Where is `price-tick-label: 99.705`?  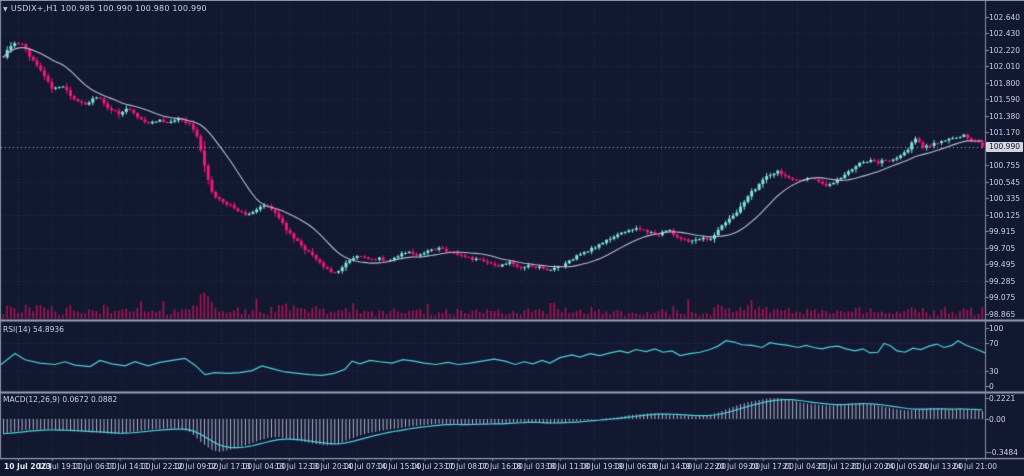
price-tick-label: 99.705 is located at coordinates (1002, 248).